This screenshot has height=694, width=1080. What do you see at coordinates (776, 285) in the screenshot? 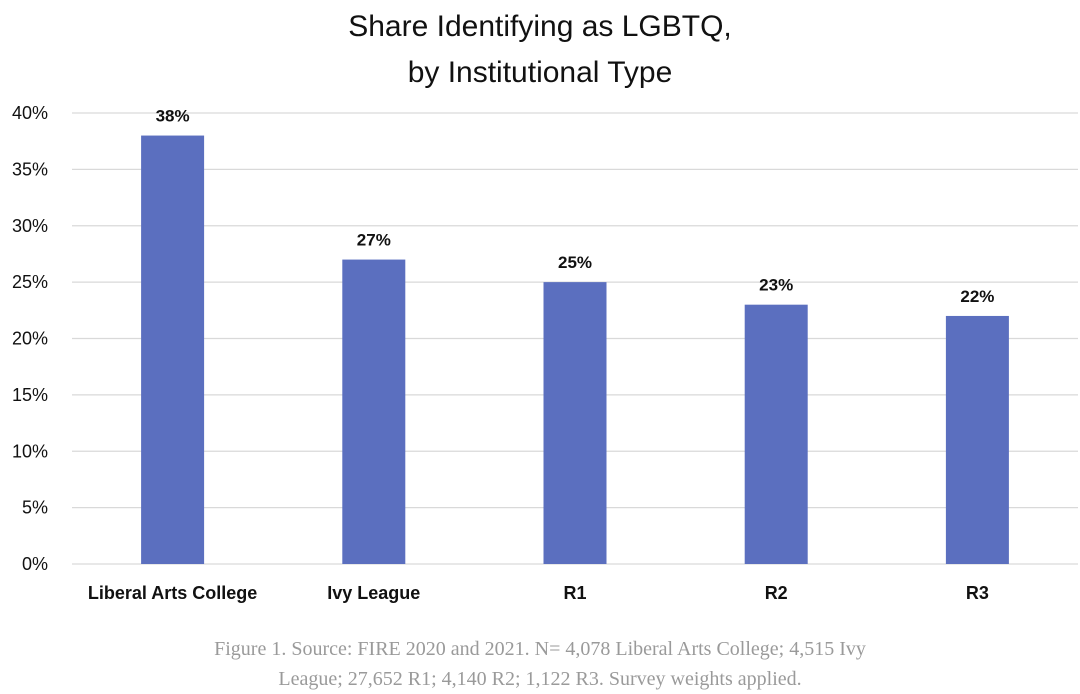
I see `data-label: 23%` at bounding box center [776, 285].